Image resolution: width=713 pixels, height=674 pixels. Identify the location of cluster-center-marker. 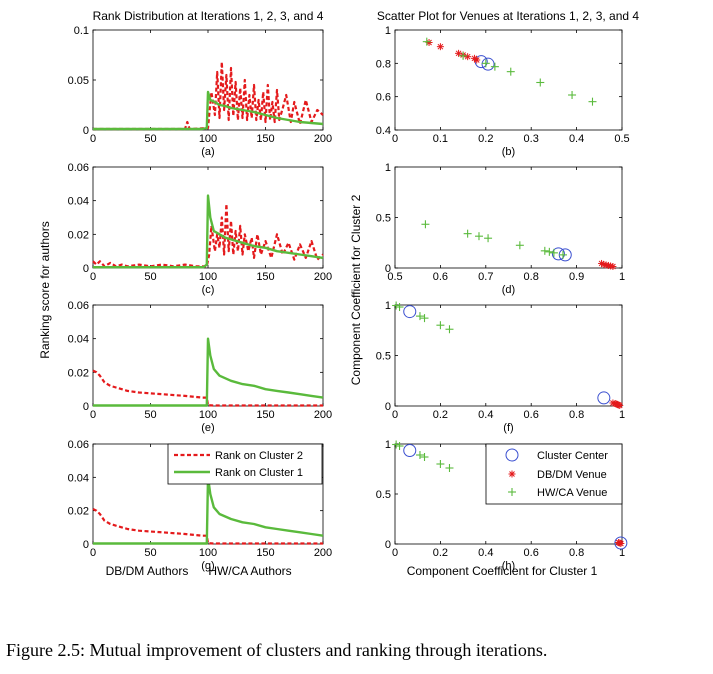
(488, 64).